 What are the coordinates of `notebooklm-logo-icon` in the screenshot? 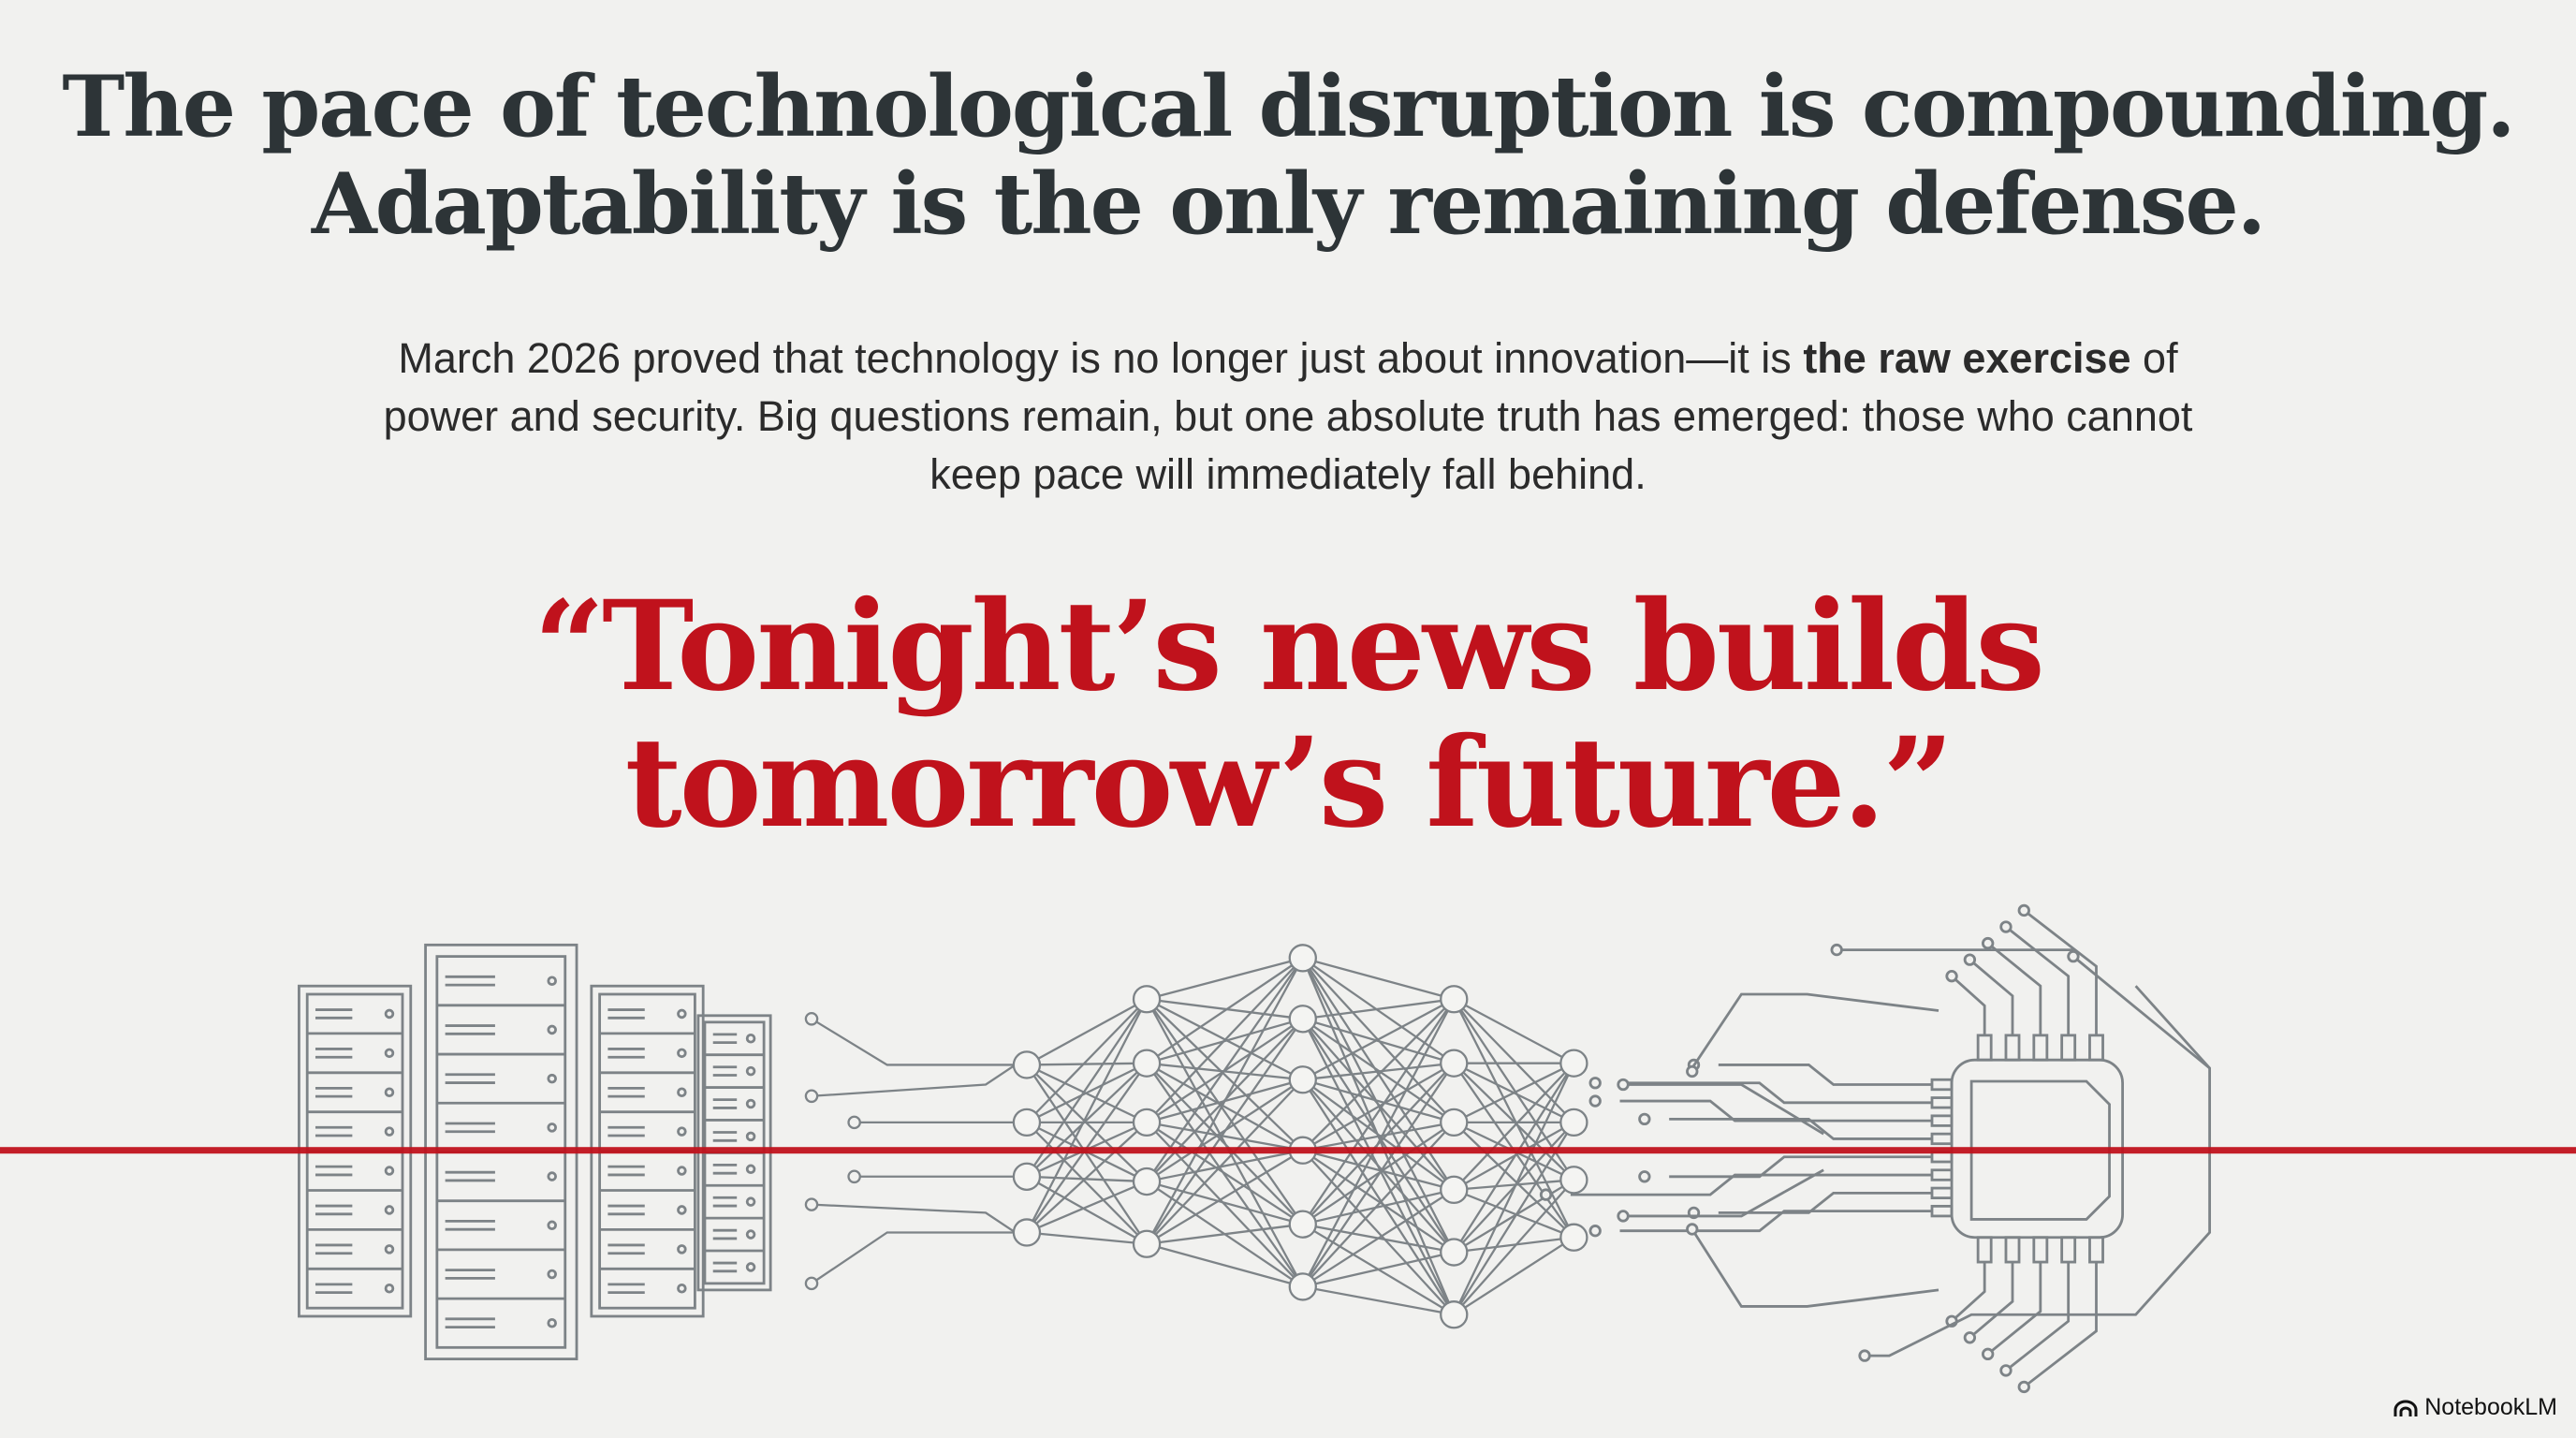 It's located at (2405, 1408).